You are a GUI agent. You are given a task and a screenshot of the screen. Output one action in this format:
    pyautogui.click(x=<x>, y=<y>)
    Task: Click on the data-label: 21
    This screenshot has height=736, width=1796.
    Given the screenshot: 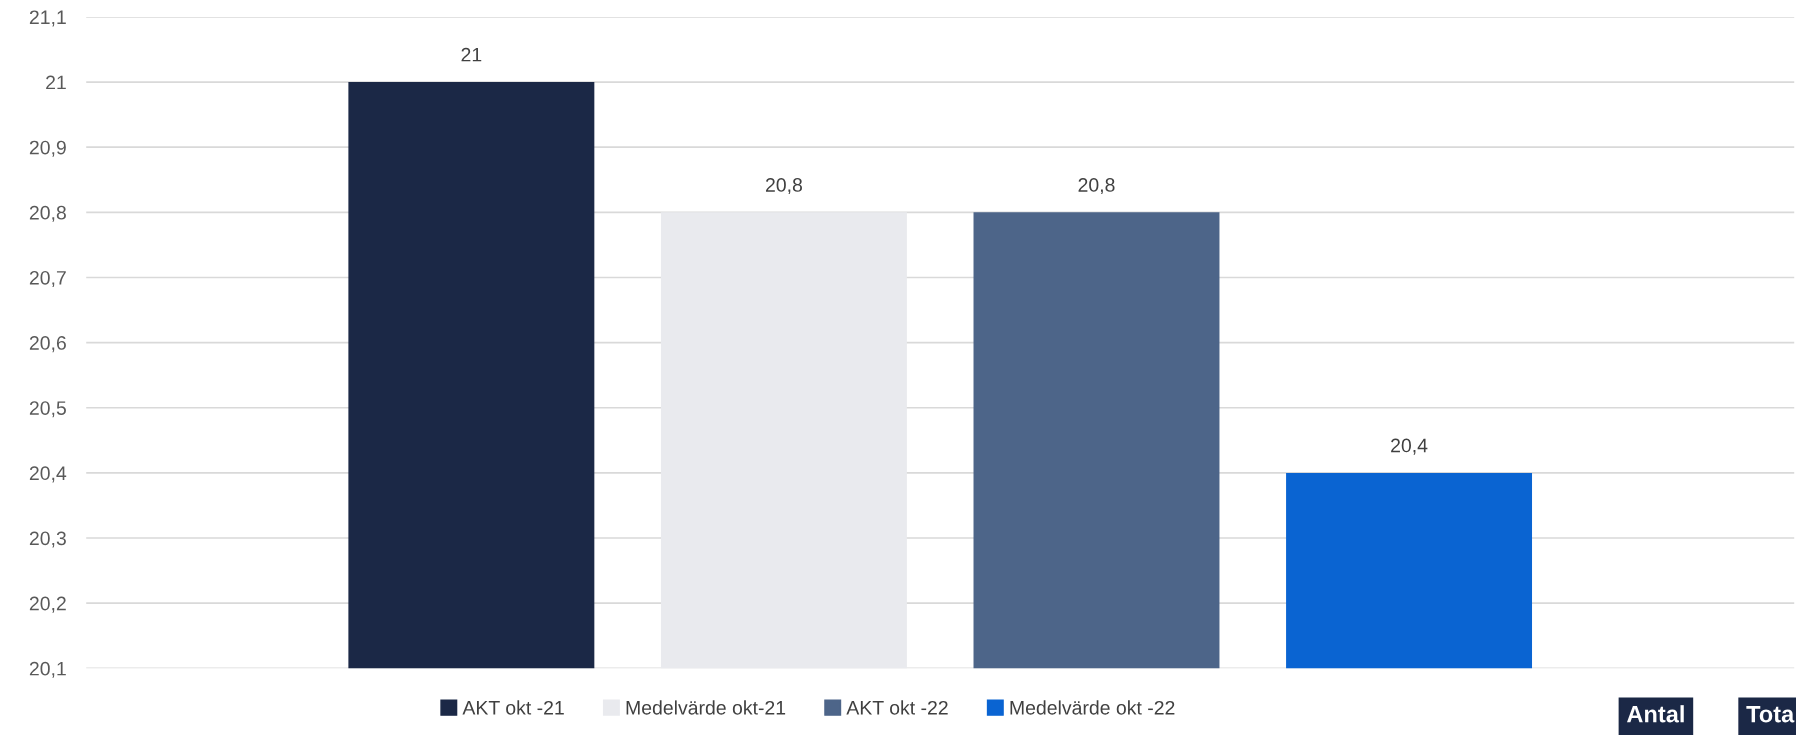 What is the action you would take?
    pyautogui.click(x=471, y=54)
    